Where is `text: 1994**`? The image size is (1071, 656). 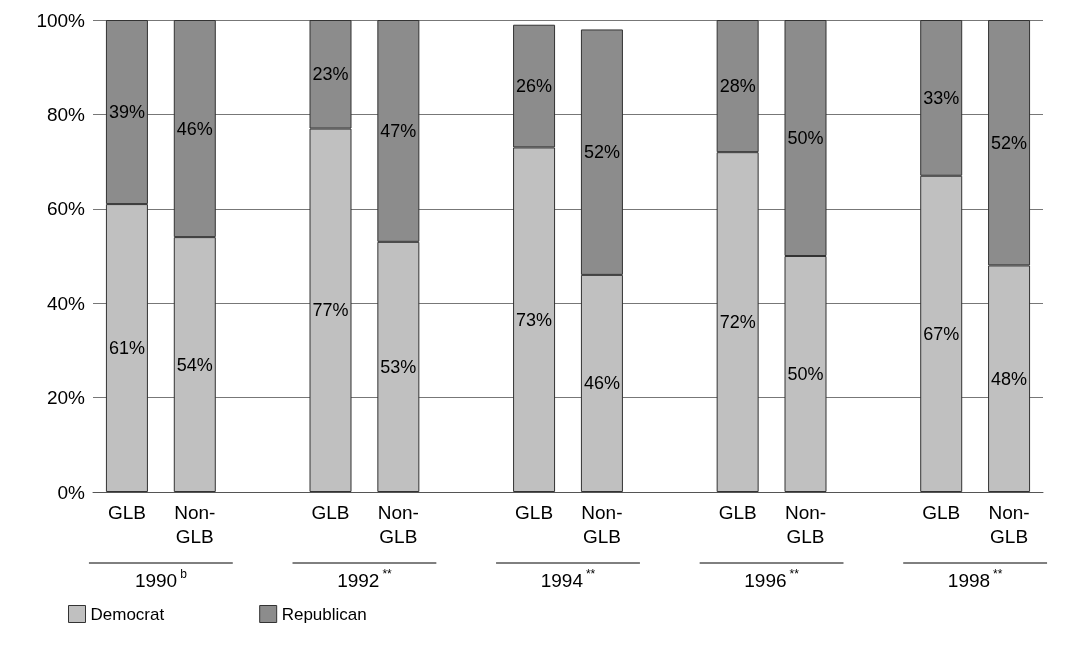 text: 1994** is located at coordinates (568, 579).